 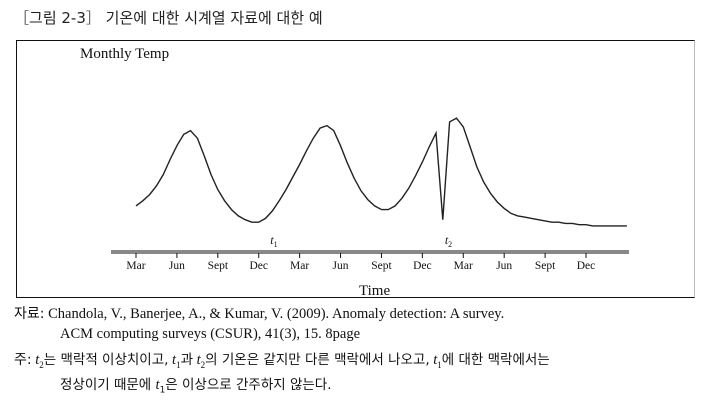 What do you see at coordinates (317, 360) in the screenshot?
I see `footnote-text-3: 의 기온은 같지만 다른 맥락에서 나오고,` at bounding box center [317, 360].